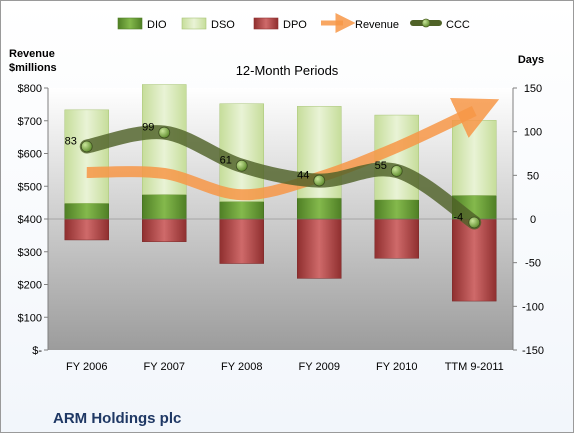 This screenshot has width=574, height=437. I want to click on left-axis: $- $100 $200 $300 $400 $500 $600 $700 $800, so click(33, 220).